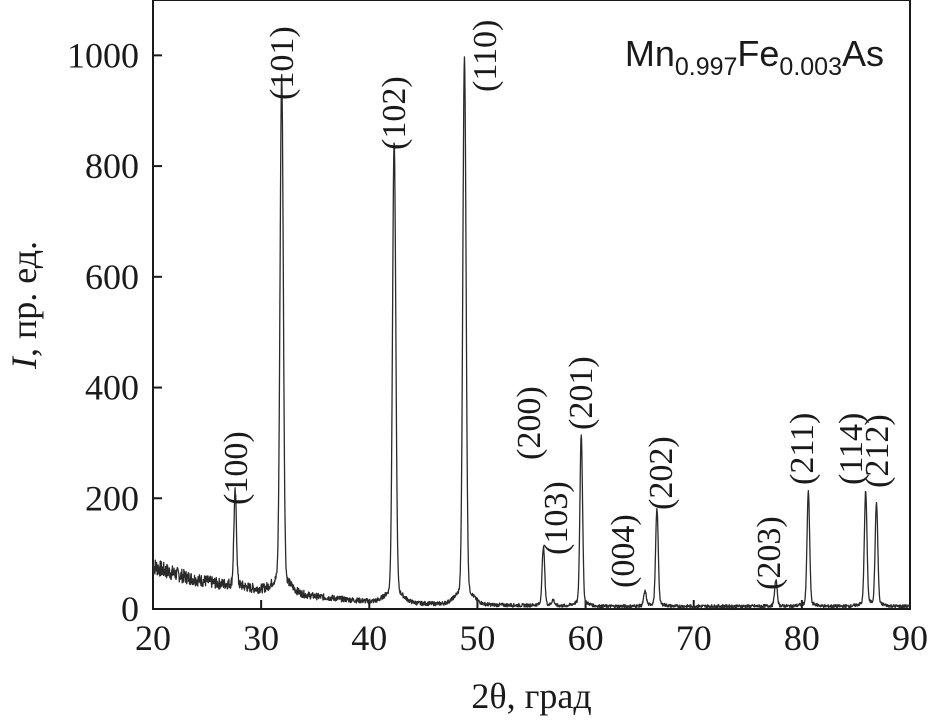 Image resolution: width=934 pixels, height=720 pixels. I want to click on peak-label: (212), so click(877, 451).